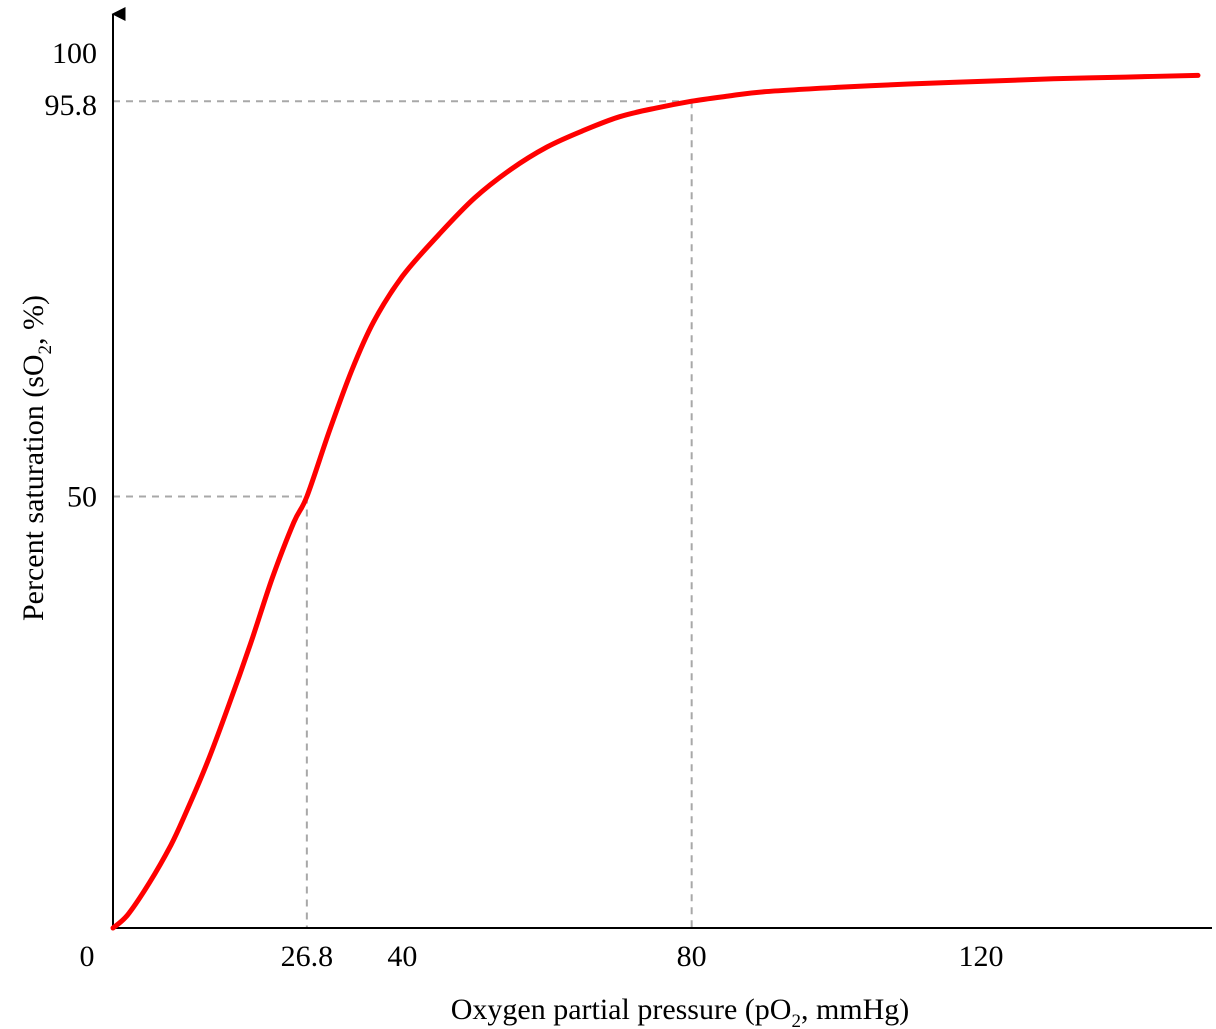  What do you see at coordinates (855, 1009) in the screenshot?
I see `x-axis-title-rest: , mmHg)` at bounding box center [855, 1009].